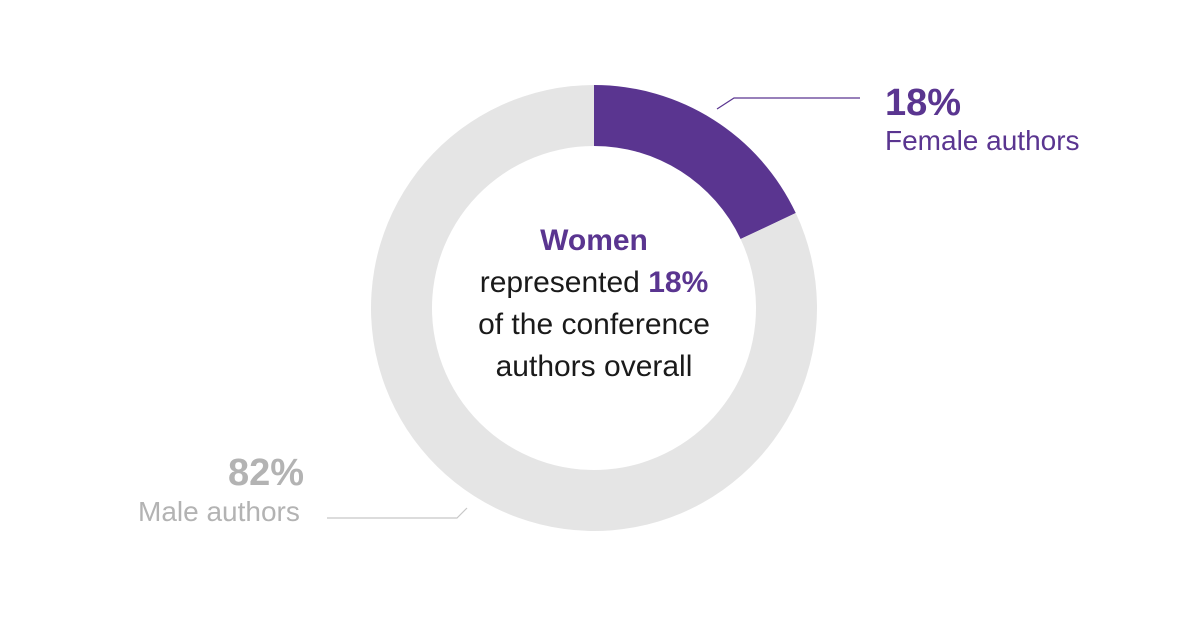 This screenshot has width=1200, height=628. I want to click on male-category-label: Male authors, so click(219, 511).